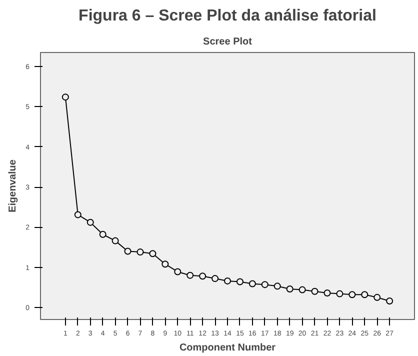 The width and height of the screenshot is (418, 356). Describe the element at coordinates (228, 42) in the screenshot. I see `chart-subtitle: Scree Plot` at that location.